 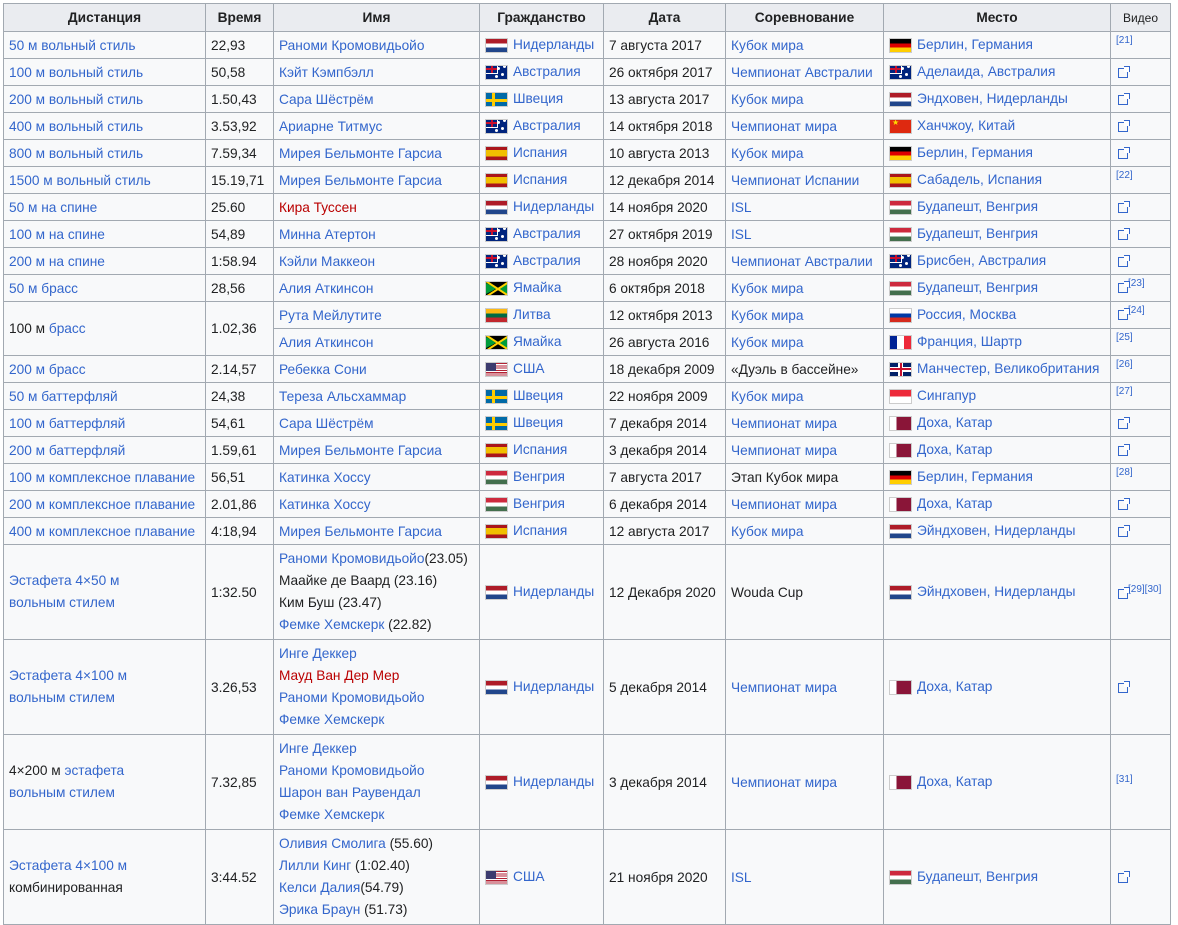 I want to click on relay-link: эстафета, so click(x=94, y=770).